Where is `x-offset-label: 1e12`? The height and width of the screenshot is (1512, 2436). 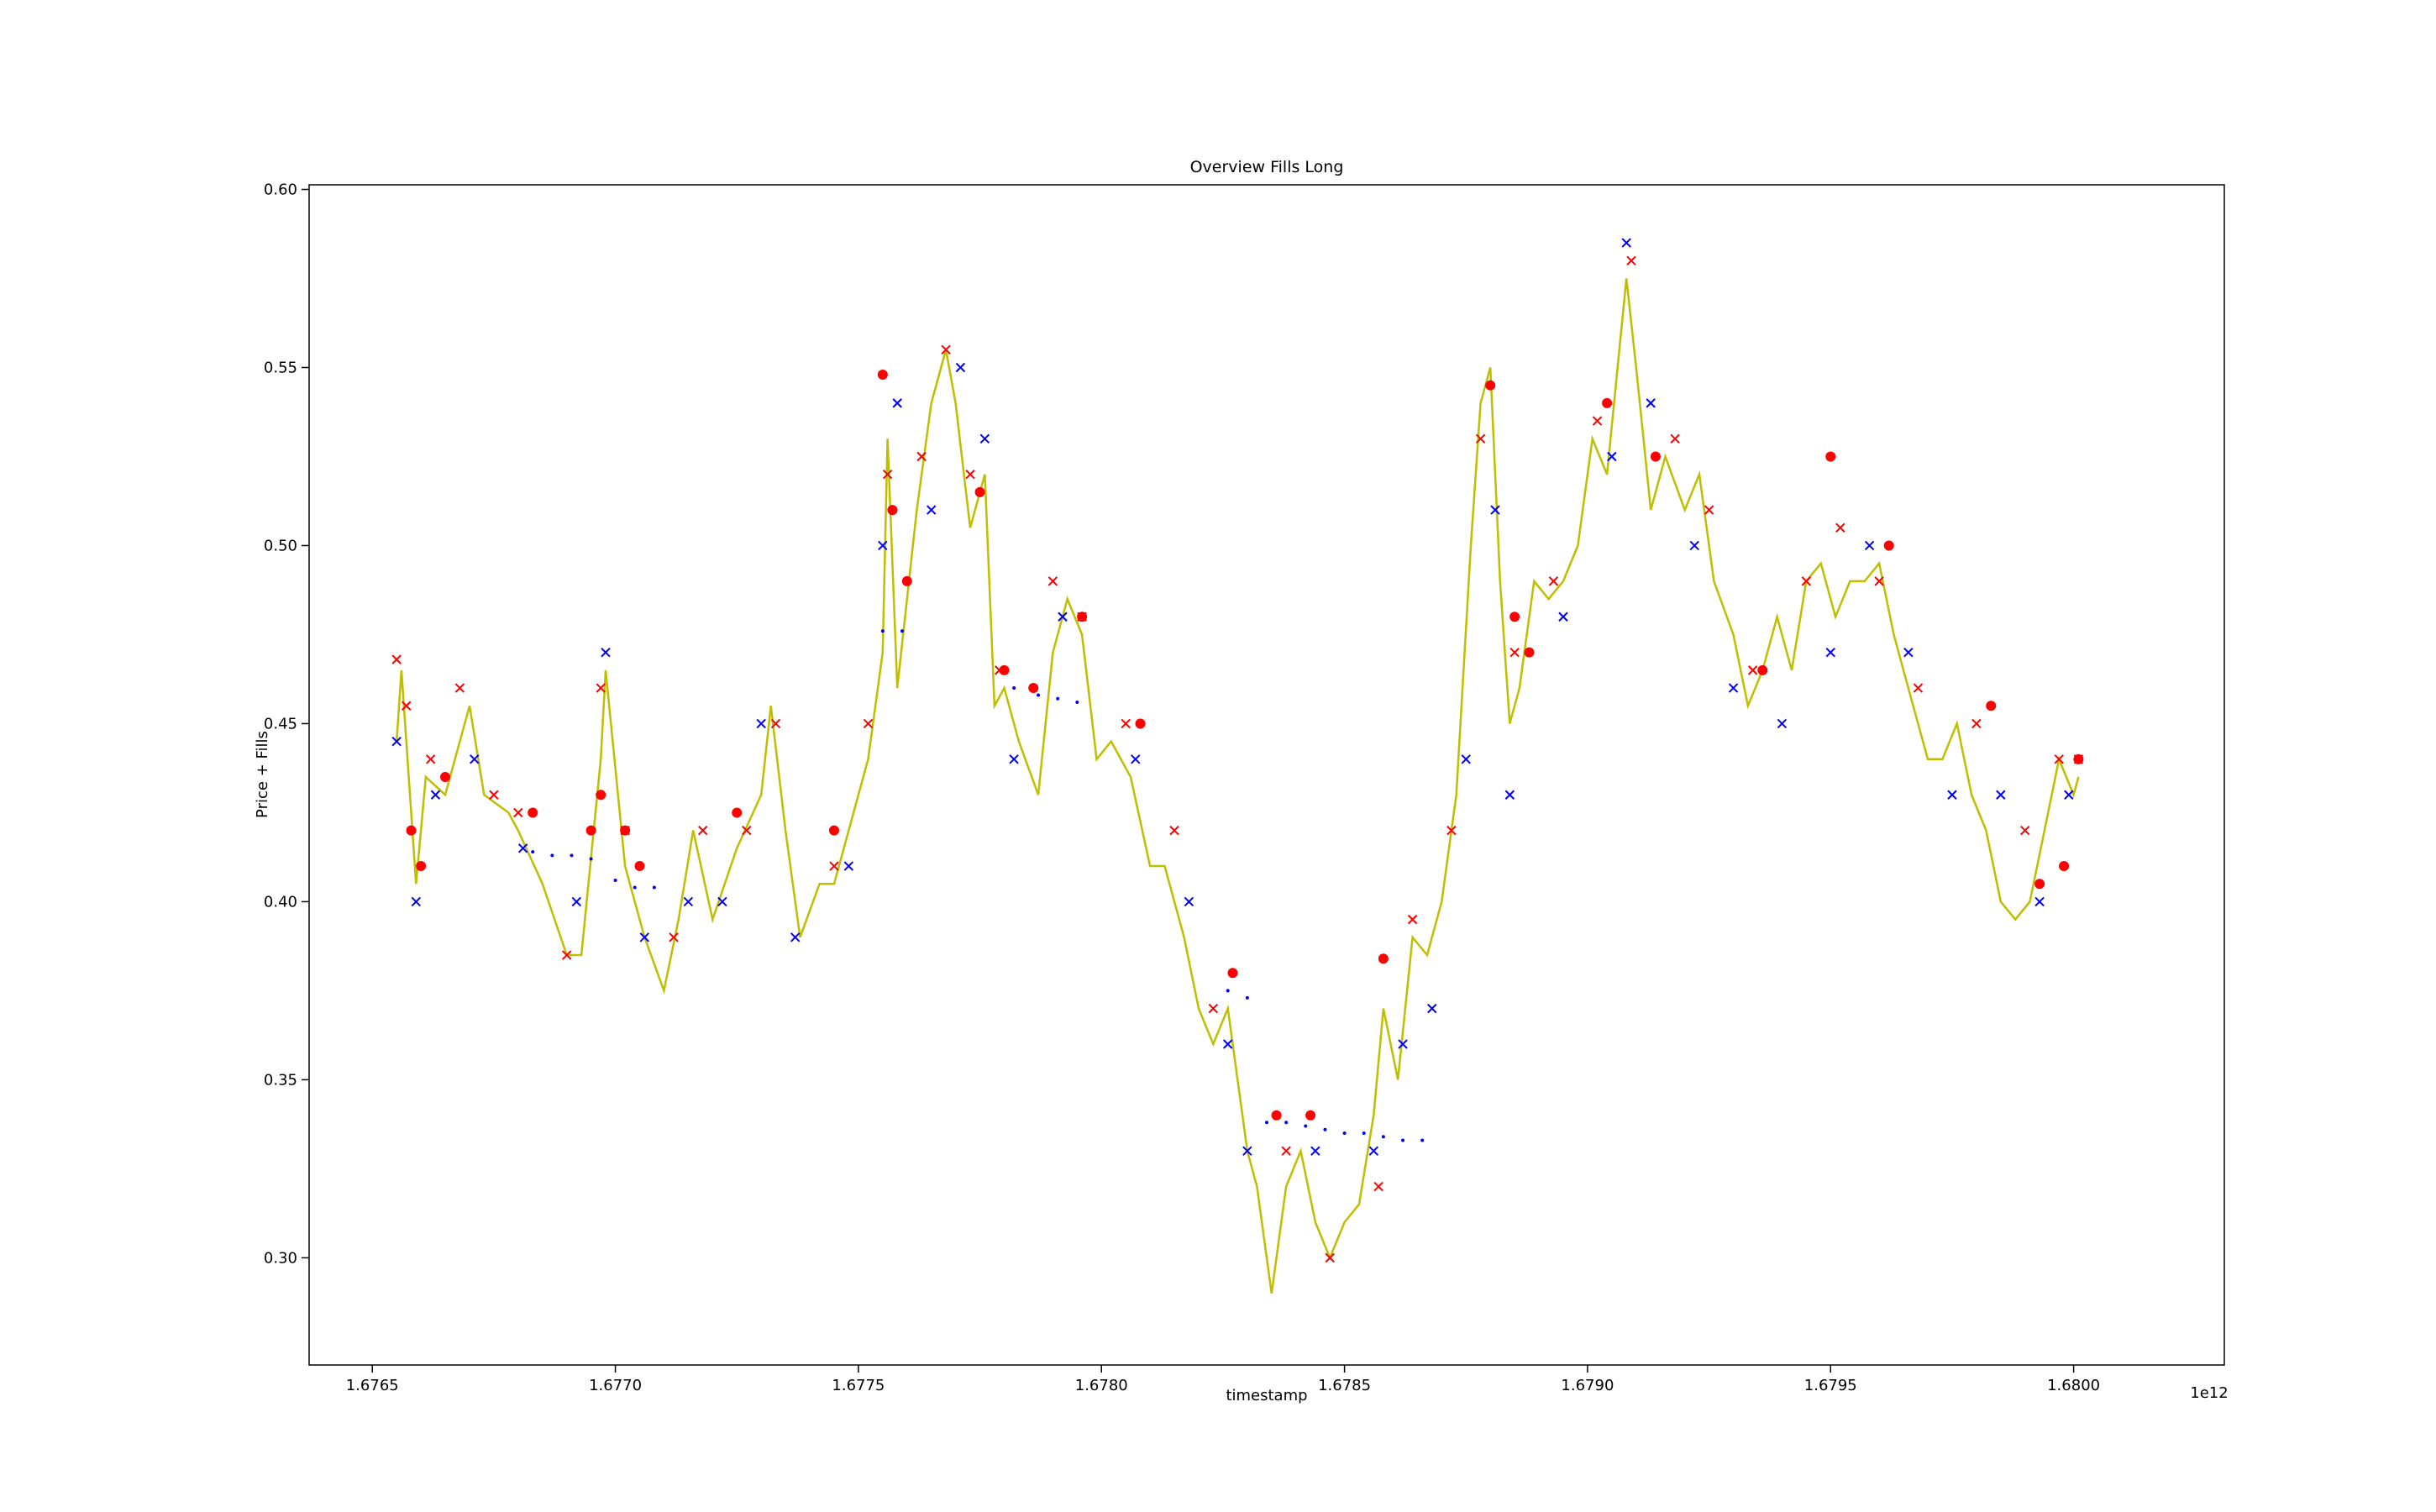
x-offset-label: 1e12 is located at coordinates (2209, 1393).